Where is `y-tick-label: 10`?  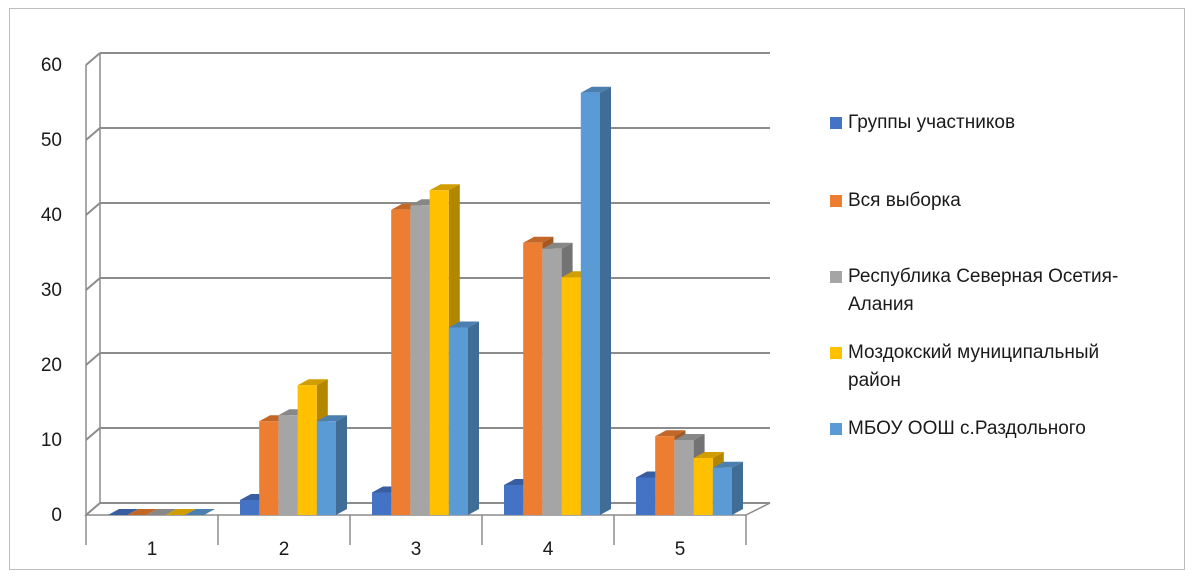 y-tick-label: 10 is located at coordinates (51, 440).